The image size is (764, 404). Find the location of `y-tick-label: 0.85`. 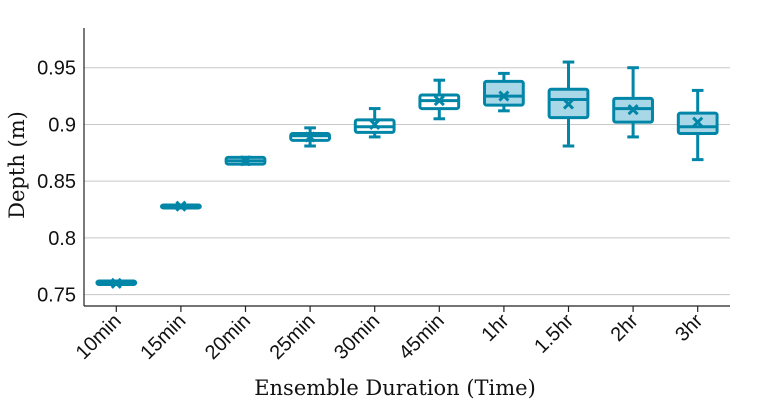

y-tick-label: 0.85 is located at coordinates (56, 182).